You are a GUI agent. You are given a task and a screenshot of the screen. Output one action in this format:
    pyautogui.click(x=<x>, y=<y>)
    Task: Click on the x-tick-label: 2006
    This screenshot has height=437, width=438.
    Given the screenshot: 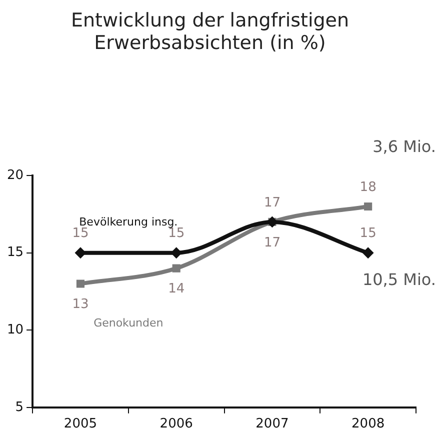 What is the action you would take?
    pyautogui.click(x=176, y=424)
    